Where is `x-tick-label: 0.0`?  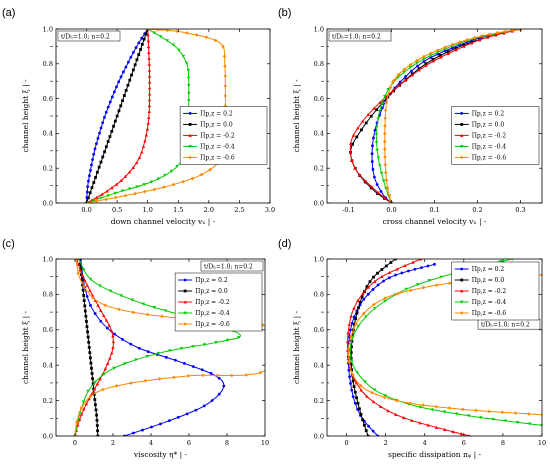 x-tick-label: 0.0 is located at coordinates (86, 210).